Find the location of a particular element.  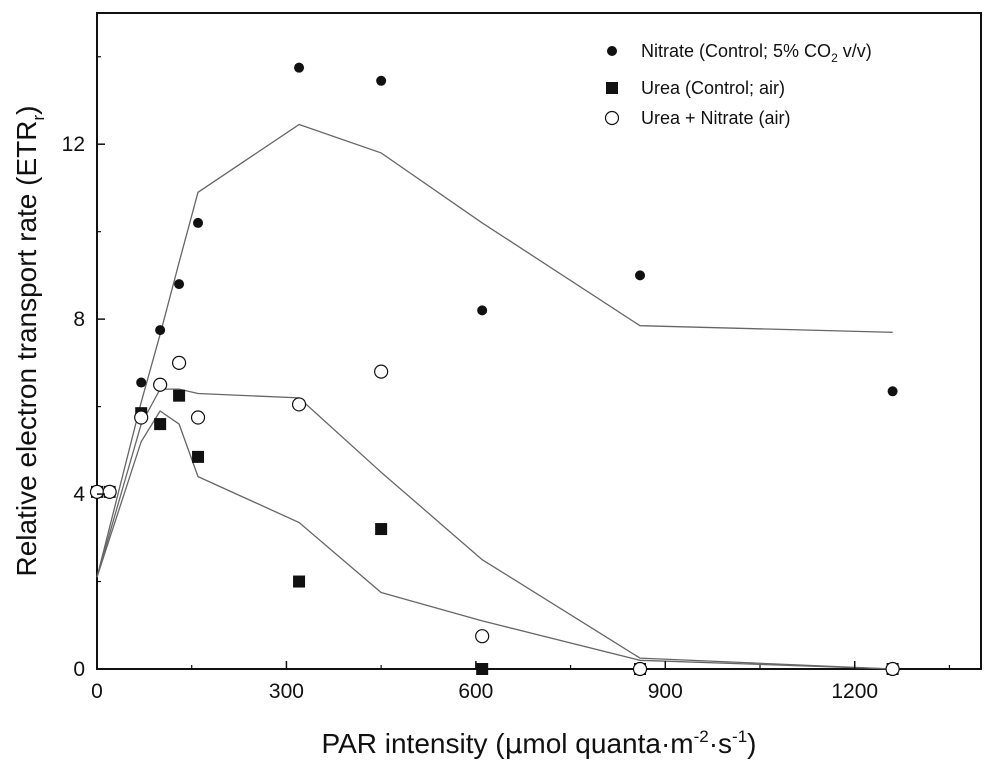

y-tick-label: 4 is located at coordinates (79, 494).